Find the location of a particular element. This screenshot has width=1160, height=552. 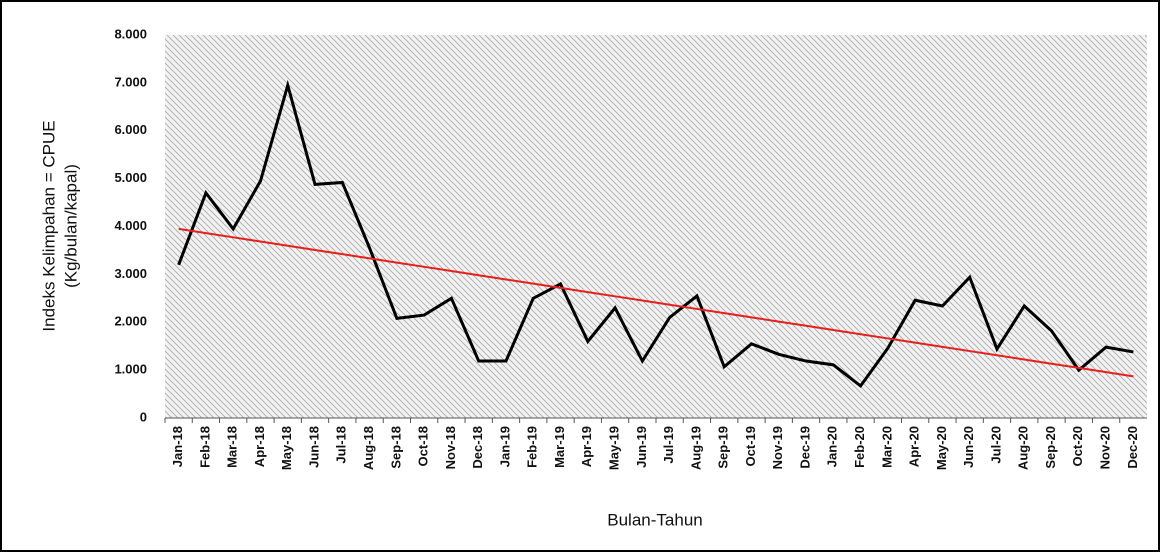

x-tick-label: Aug-18 is located at coordinates (368, 448).